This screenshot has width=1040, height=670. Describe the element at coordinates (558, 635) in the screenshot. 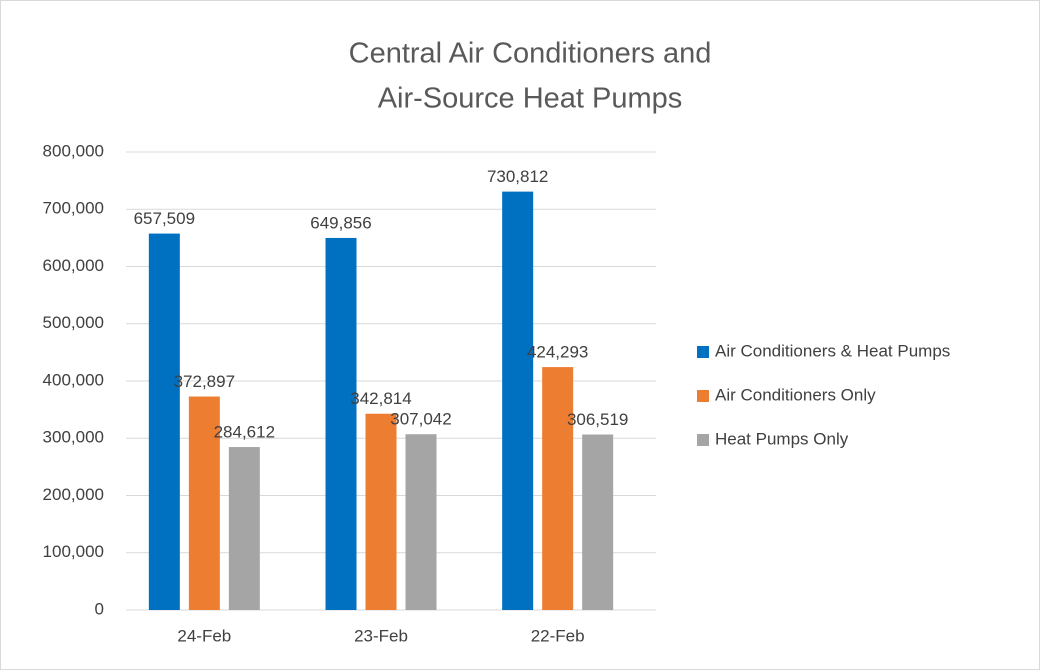

I see `x-tick-label: 22-Feb` at that location.